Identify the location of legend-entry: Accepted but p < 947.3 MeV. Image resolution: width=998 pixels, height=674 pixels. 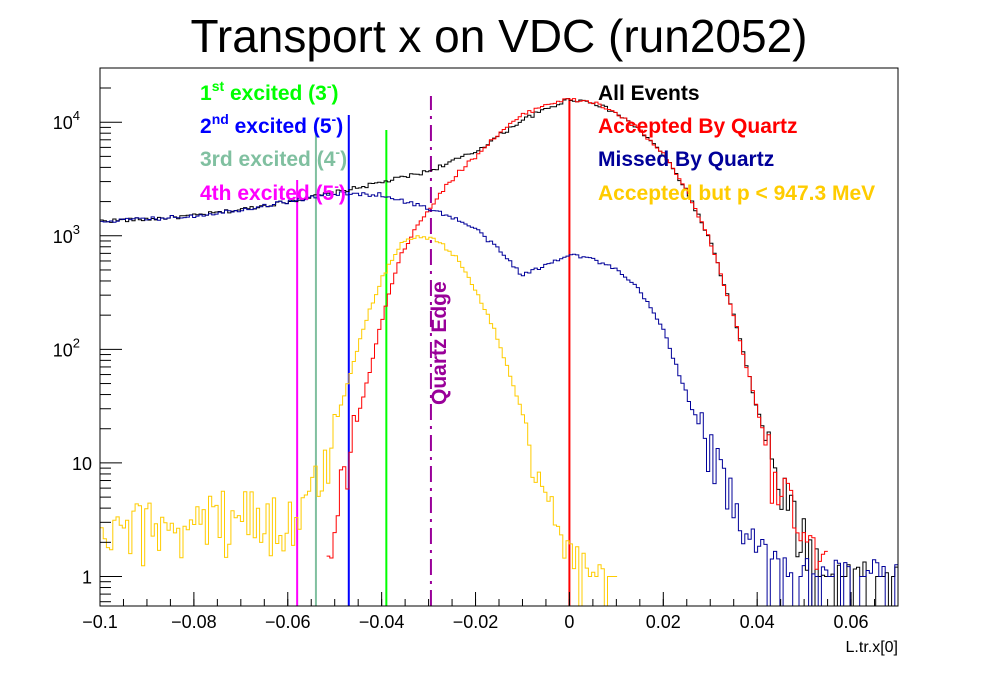
(736, 193).